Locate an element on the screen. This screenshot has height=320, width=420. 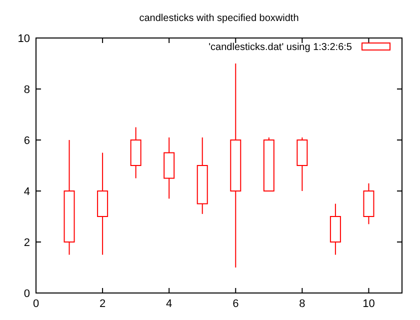
x-tick-label: 2 is located at coordinates (102, 304).